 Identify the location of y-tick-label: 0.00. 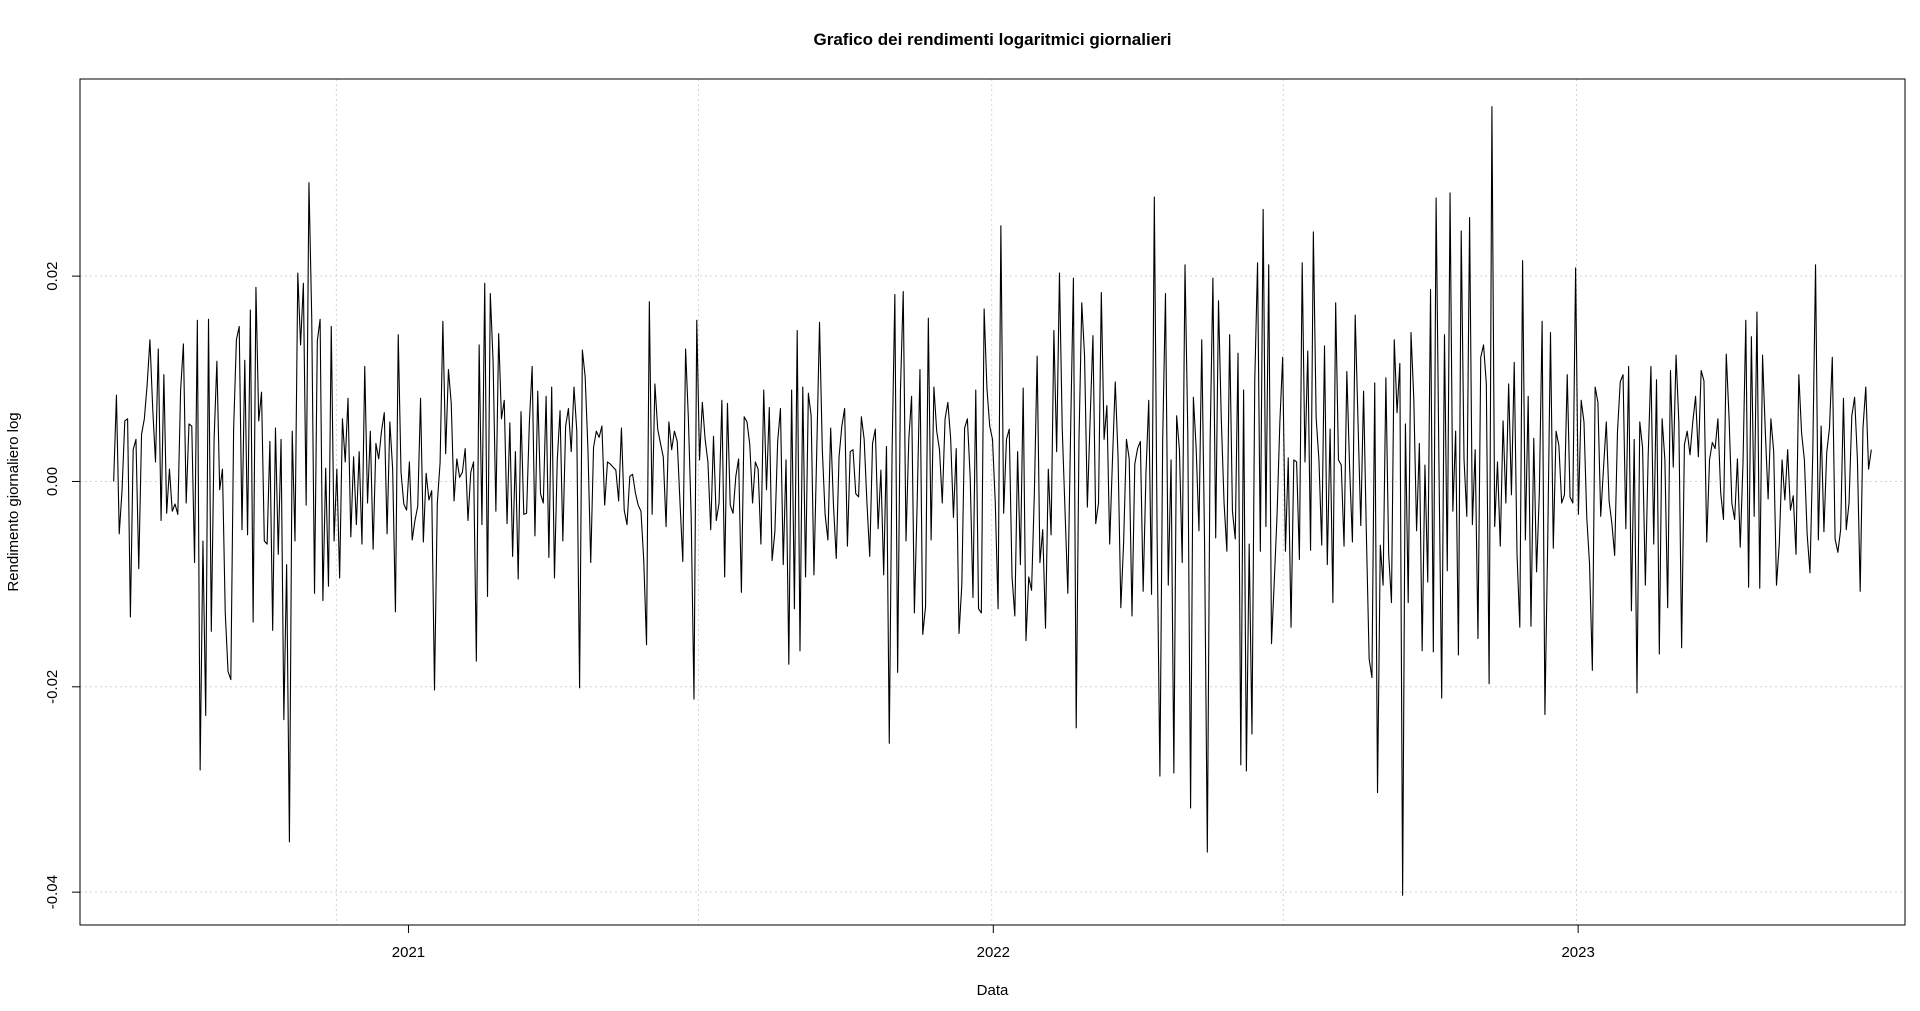
(52, 481).